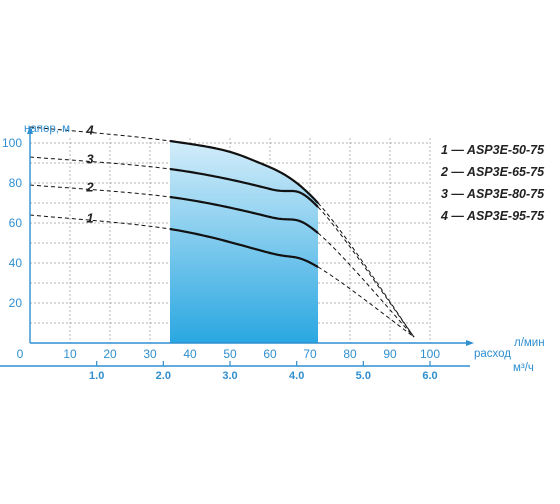 The width and height of the screenshot is (560, 504). What do you see at coordinates (16, 223) in the screenshot?
I see `y-tick-label: 60` at bounding box center [16, 223].